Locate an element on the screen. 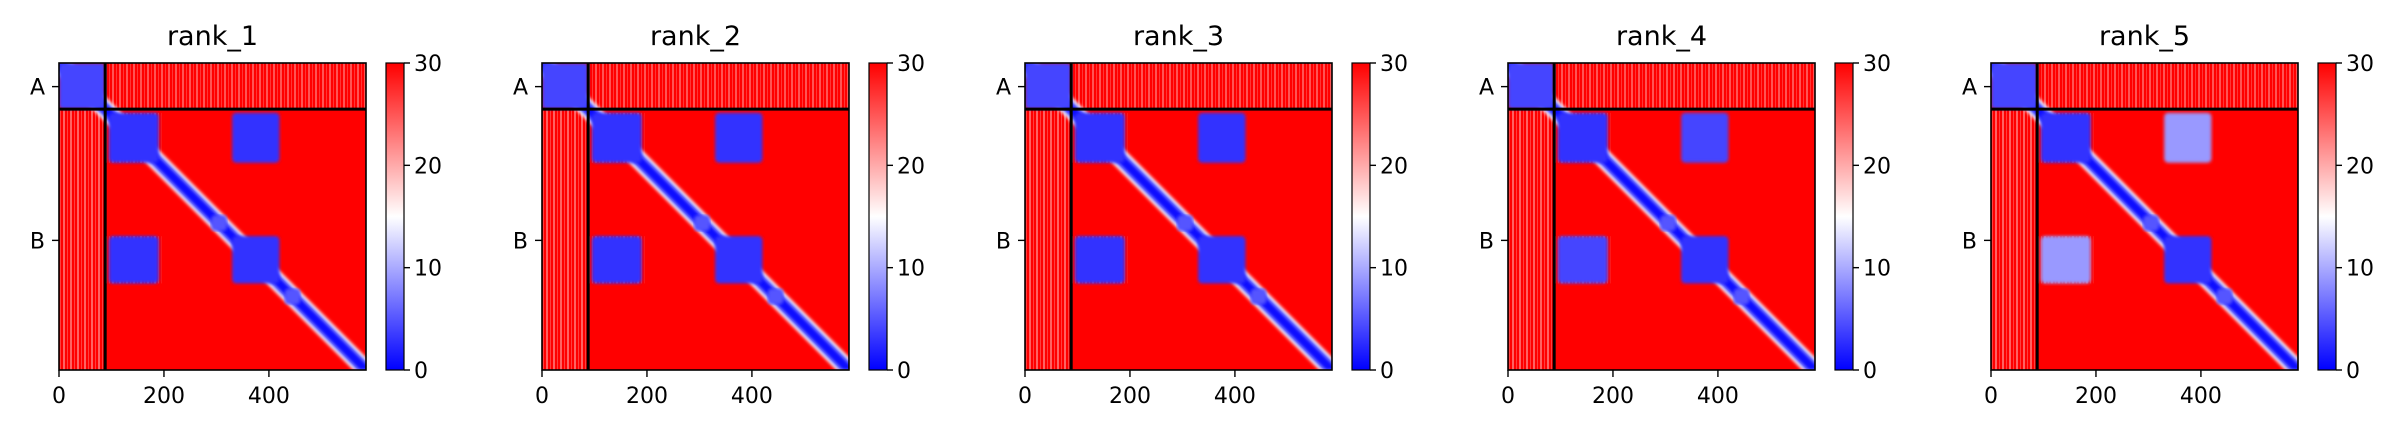  panel-title: rank_2 is located at coordinates (695, 36).